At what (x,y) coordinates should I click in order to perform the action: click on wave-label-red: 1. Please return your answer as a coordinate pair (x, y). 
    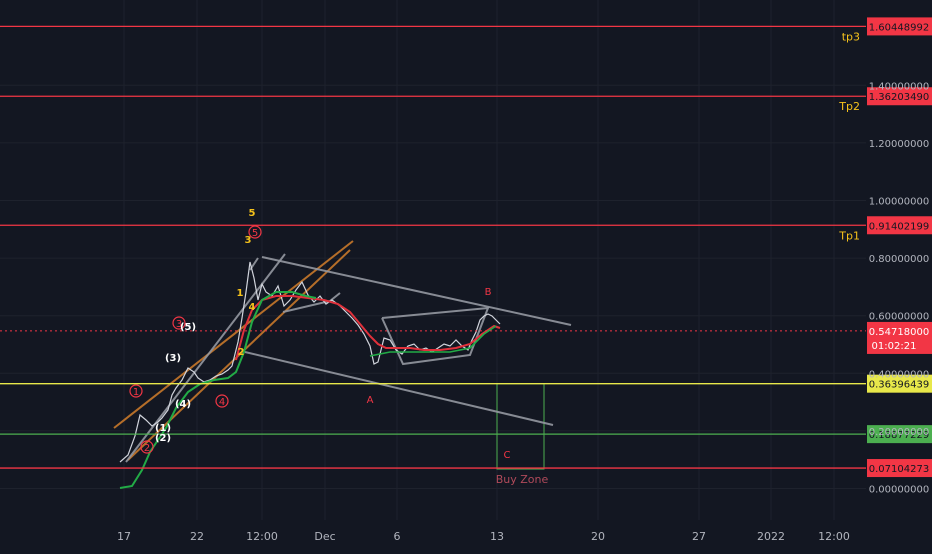
    Looking at the image, I should click on (136, 392).